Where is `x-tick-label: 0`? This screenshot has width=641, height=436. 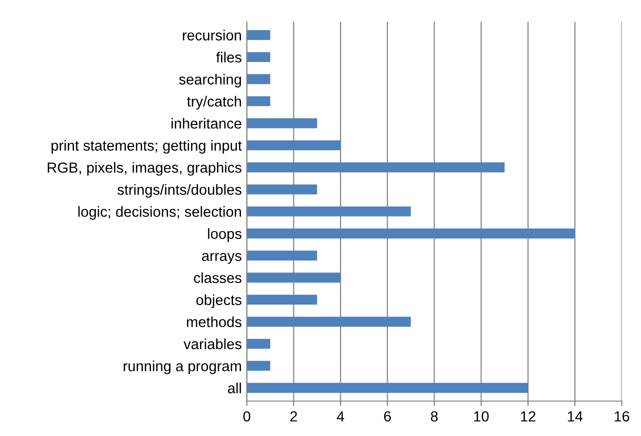 x-tick-label: 0 is located at coordinates (246, 416).